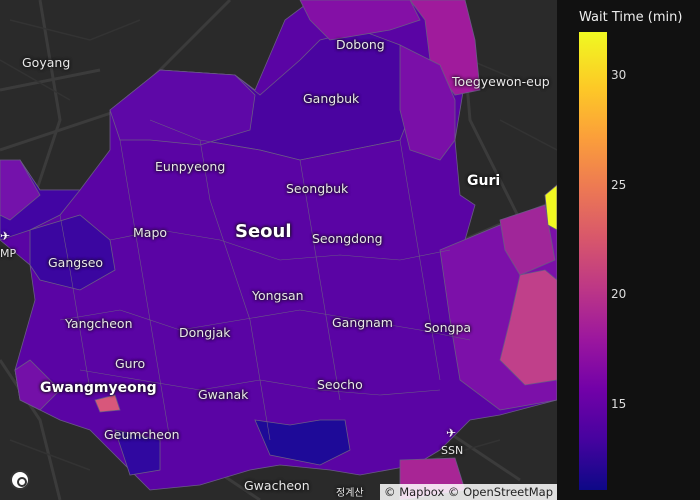  Describe the element at coordinates (619, 294) in the screenshot. I see `colorbar-tick-20: 20` at that location.